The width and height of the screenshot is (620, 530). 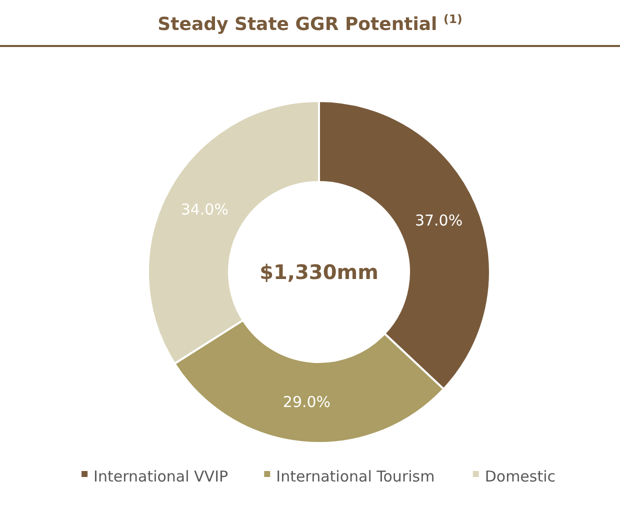 What do you see at coordinates (438, 220) in the screenshot?
I see `data-label: 37.0%` at bounding box center [438, 220].